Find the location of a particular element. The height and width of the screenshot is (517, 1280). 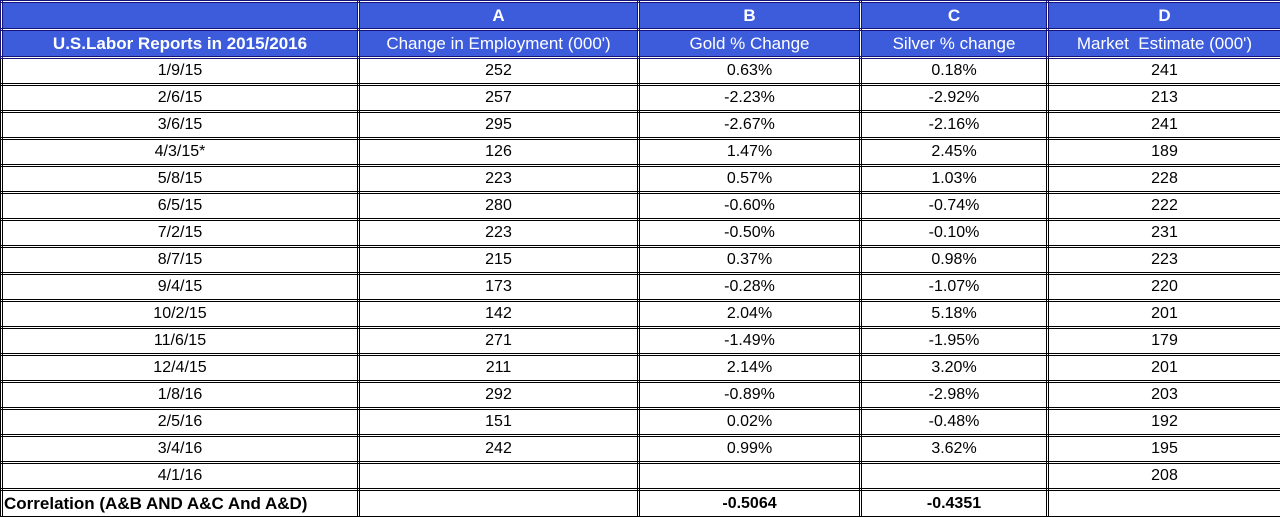

column-letter-a: A is located at coordinates (498, 15).